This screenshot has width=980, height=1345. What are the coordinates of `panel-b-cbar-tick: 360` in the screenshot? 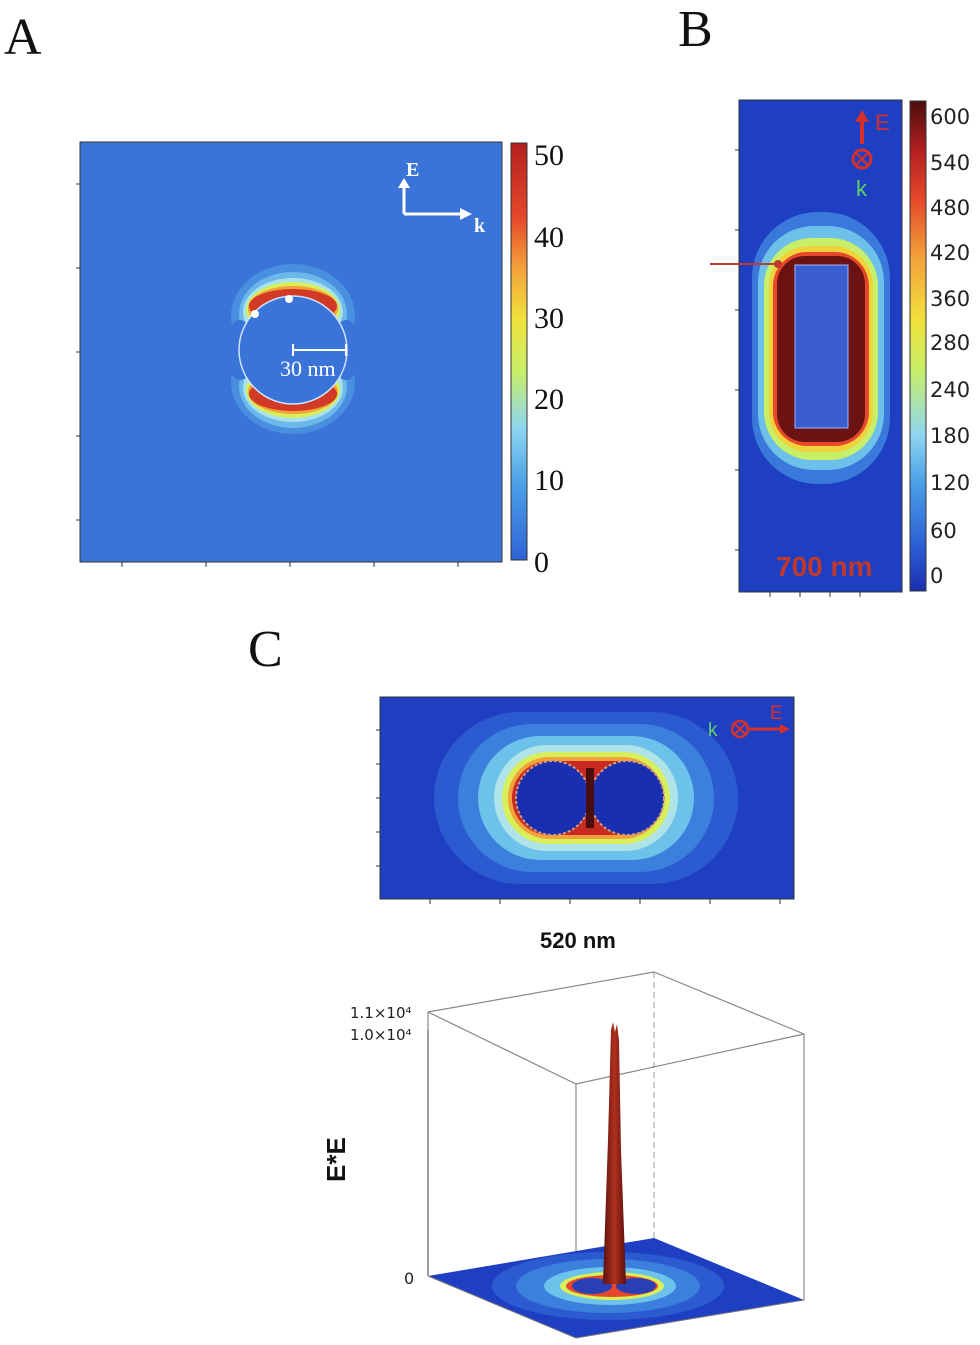 It's located at (950, 299).